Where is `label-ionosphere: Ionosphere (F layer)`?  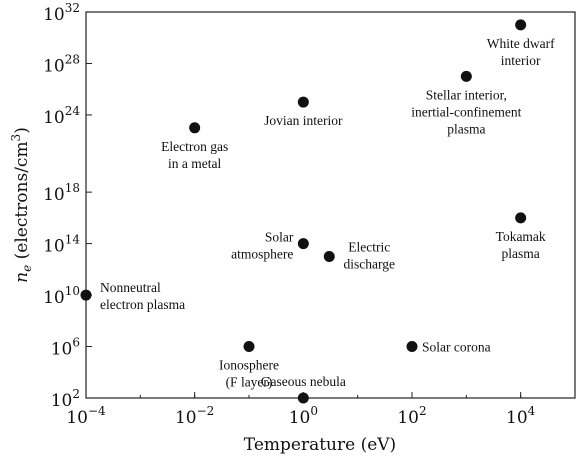
label-ionosphere: Ionosphere (F layer) is located at coordinates (249, 374).